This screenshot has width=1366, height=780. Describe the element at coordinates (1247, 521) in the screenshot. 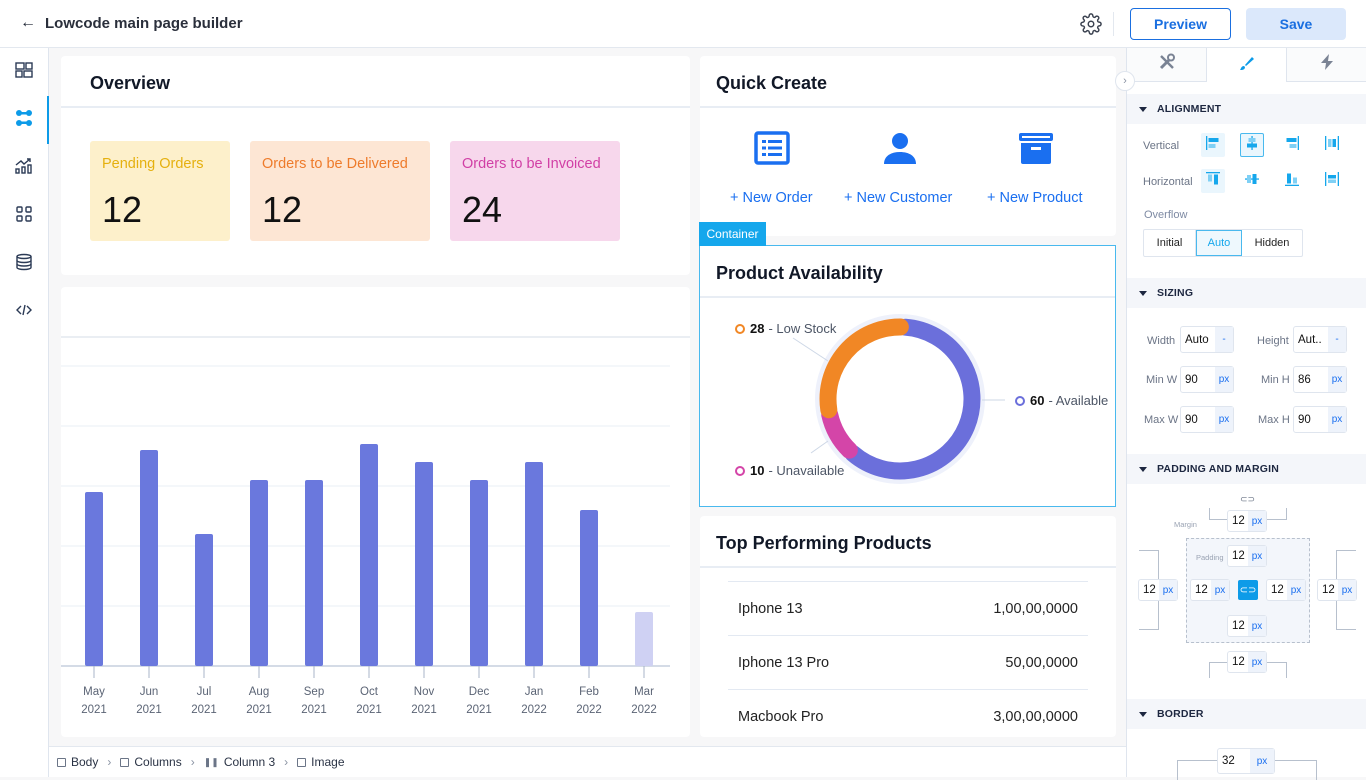

I see `margin-top-input: 12 px` at that location.